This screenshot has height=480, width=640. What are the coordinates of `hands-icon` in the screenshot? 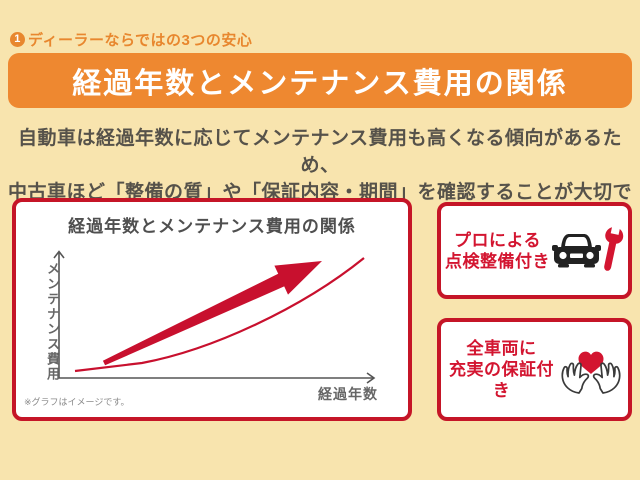 It's located at (591, 377).